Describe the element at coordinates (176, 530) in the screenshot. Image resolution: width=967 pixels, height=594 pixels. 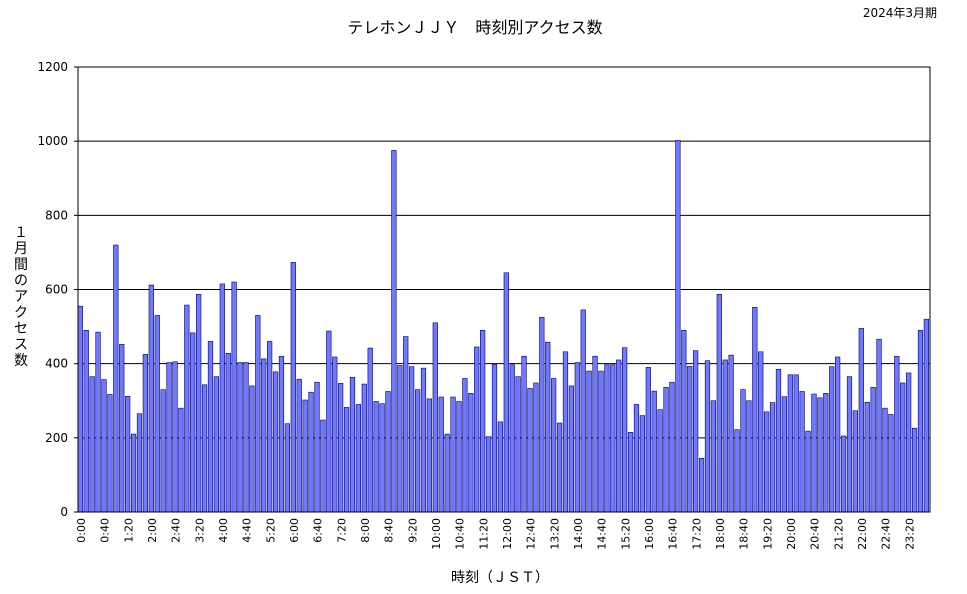
I see `x-tick-label: 2:40` at that location.